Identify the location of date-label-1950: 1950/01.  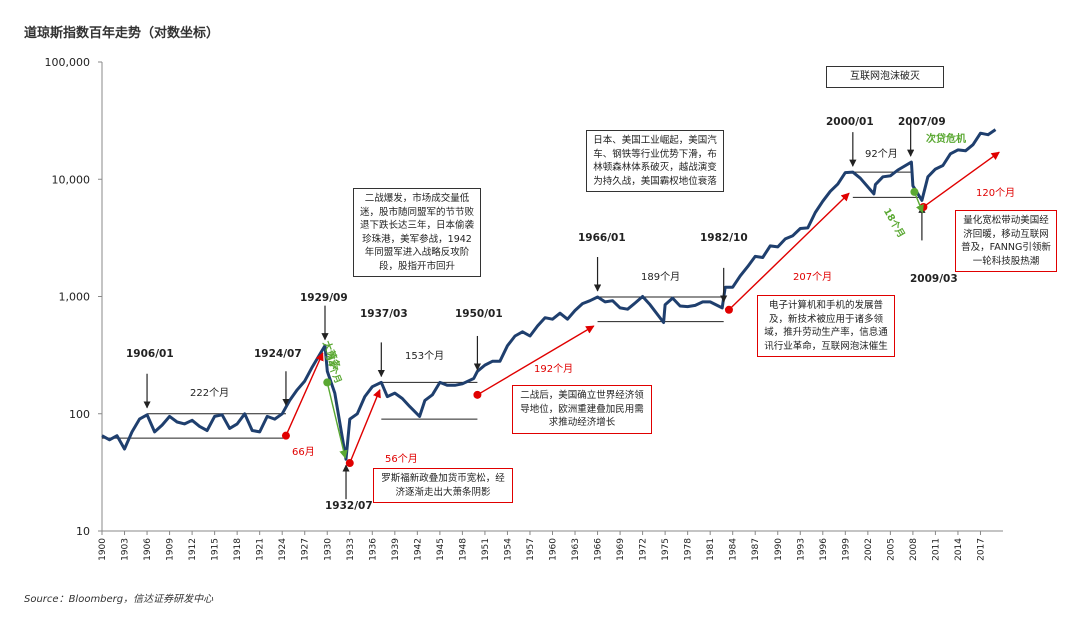
(479, 314).